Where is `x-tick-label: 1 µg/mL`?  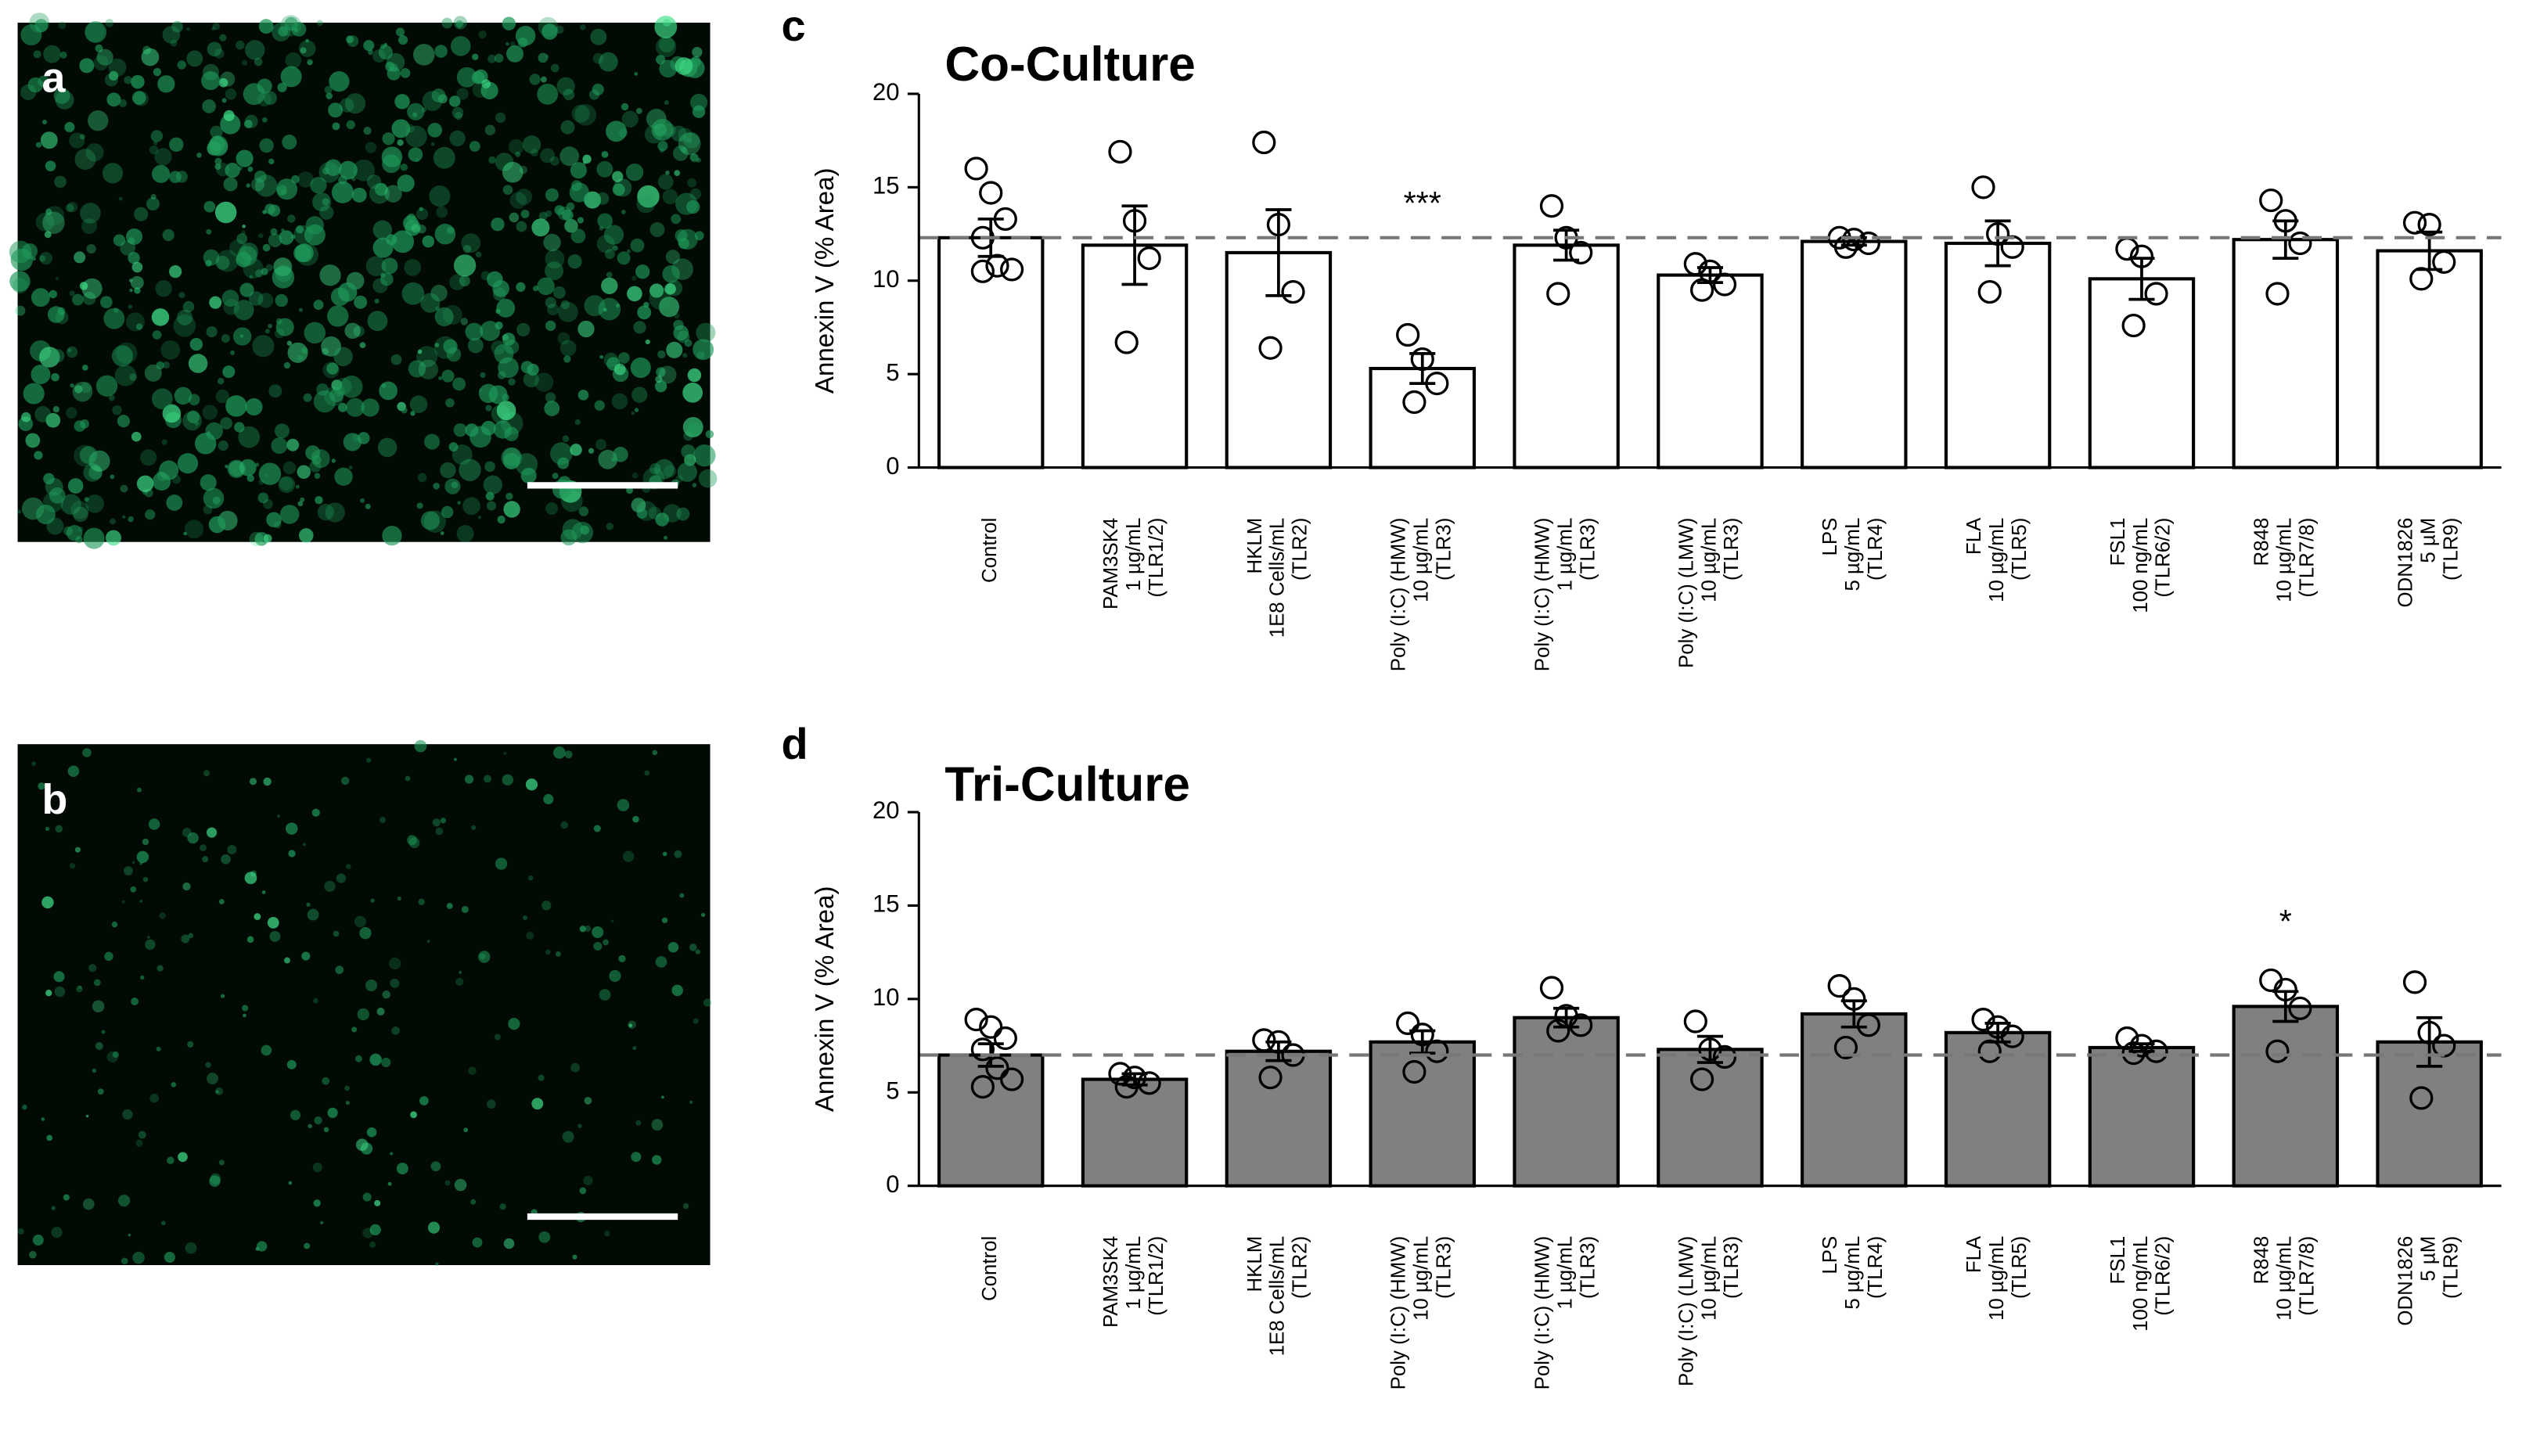 x-tick-label: 1 µg/mL is located at coordinates (1134, 1273).